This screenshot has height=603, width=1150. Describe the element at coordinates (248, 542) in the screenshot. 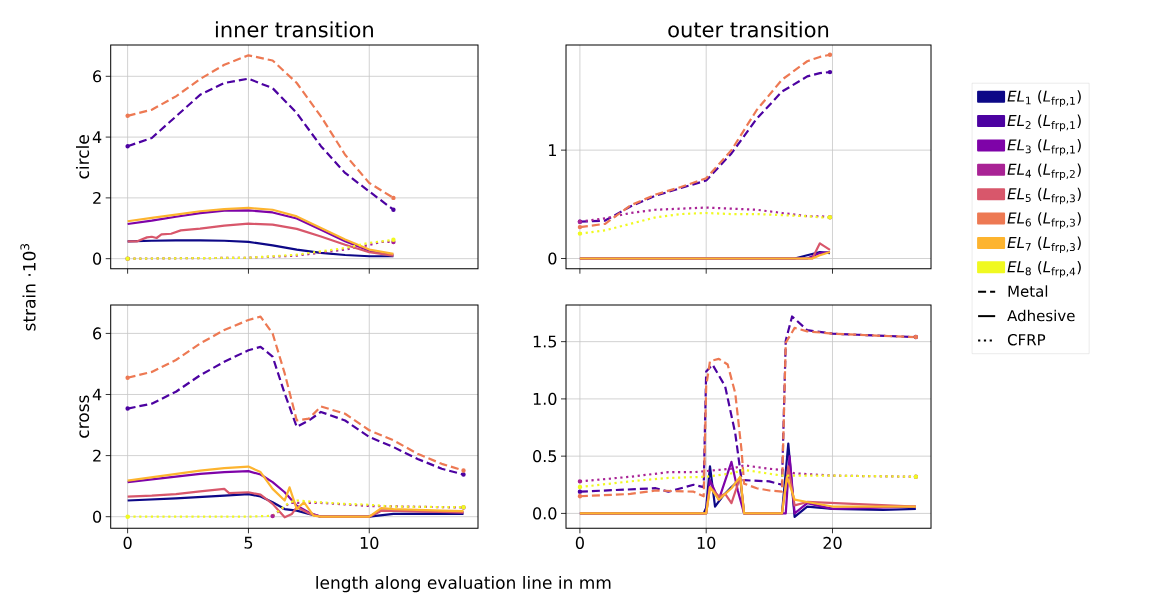

I see `x-tick-label: 5` at that location.